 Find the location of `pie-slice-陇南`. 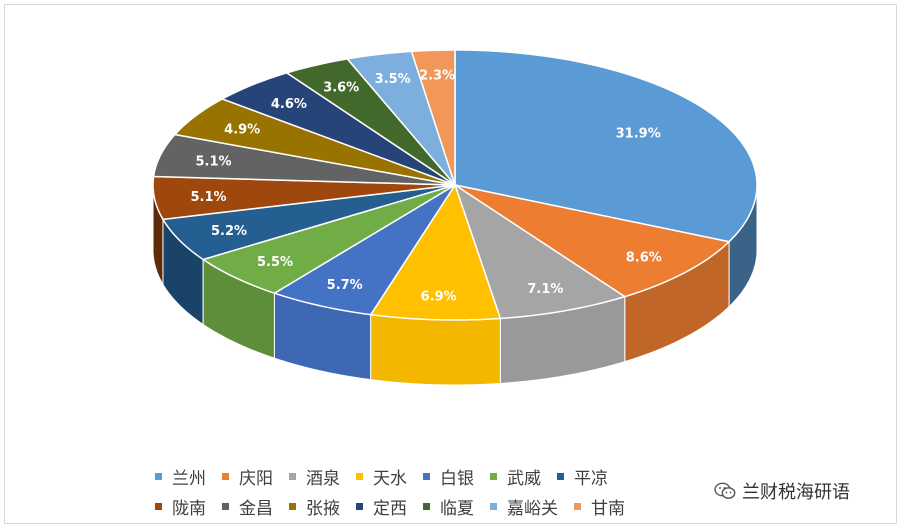

pie-slice-陇南 is located at coordinates (304, 198).